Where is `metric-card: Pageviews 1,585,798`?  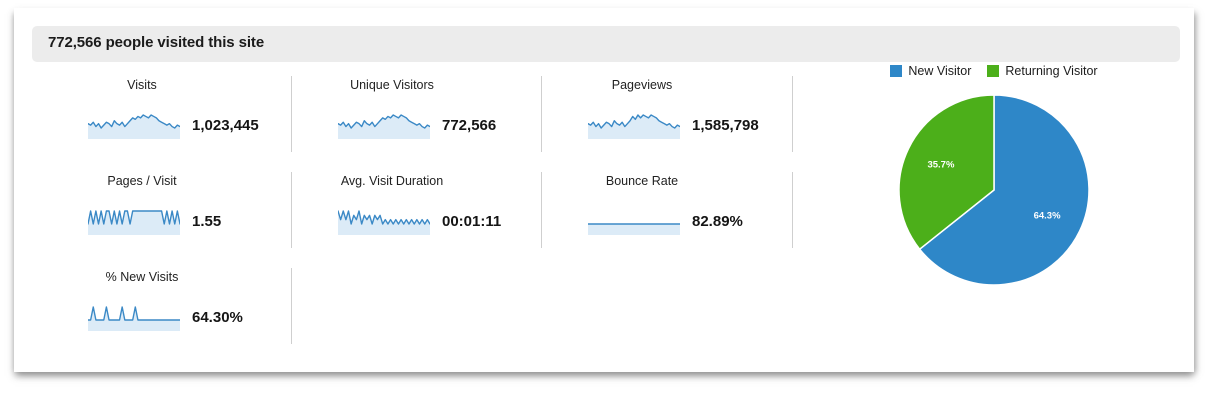
metric-card: Pageviews 1,585,798 is located at coordinates (657, 116).